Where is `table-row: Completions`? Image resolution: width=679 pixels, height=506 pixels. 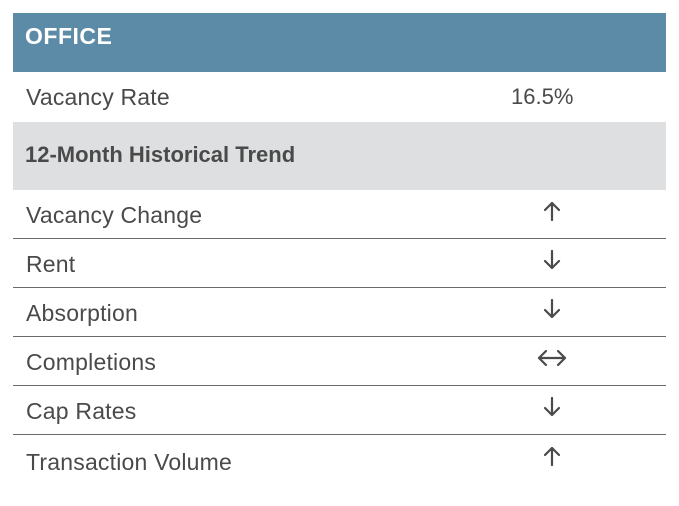 table-row: Completions is located at coordinates (339, 361).